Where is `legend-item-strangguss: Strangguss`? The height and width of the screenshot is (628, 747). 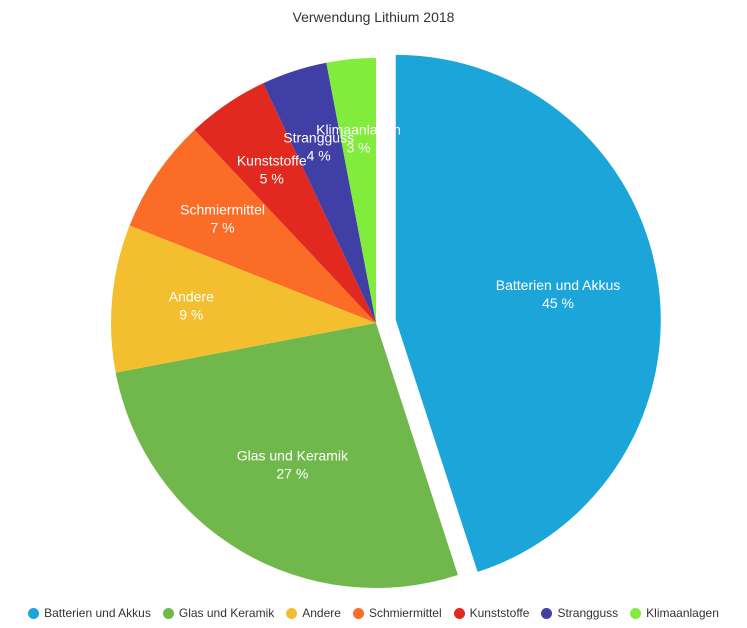
legend-item-strangguss: Strangguss is located at coordinates (579, 613).